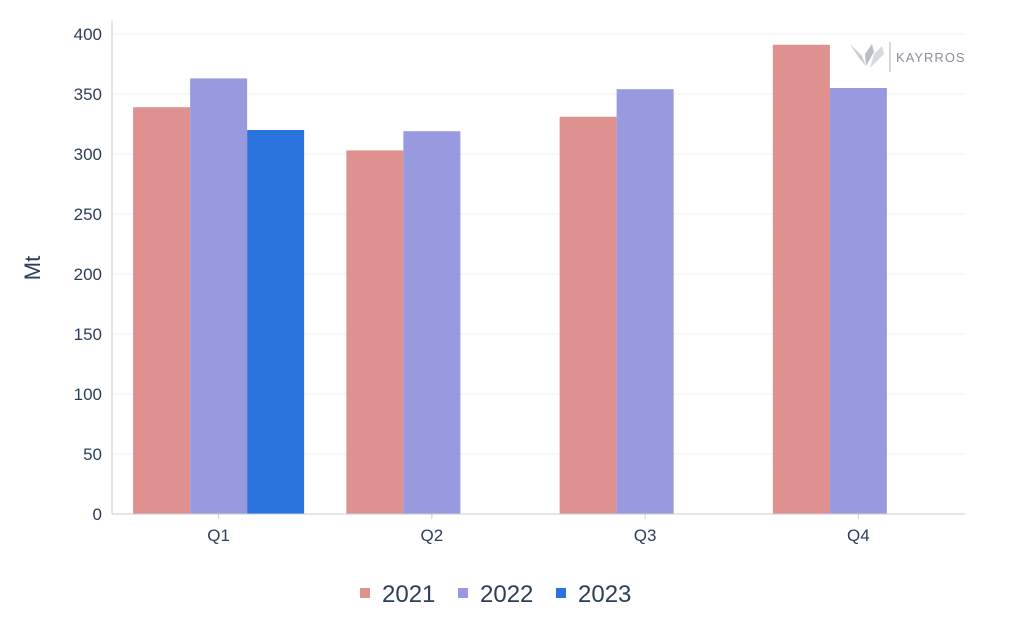 This screenshot has height=627, width=1010. What do you see at coordinates (538, 529) in the screenshot?
I see `x-axis-categories: Q1 Q2 Q3 Q4` at bounding box center [538, 529].